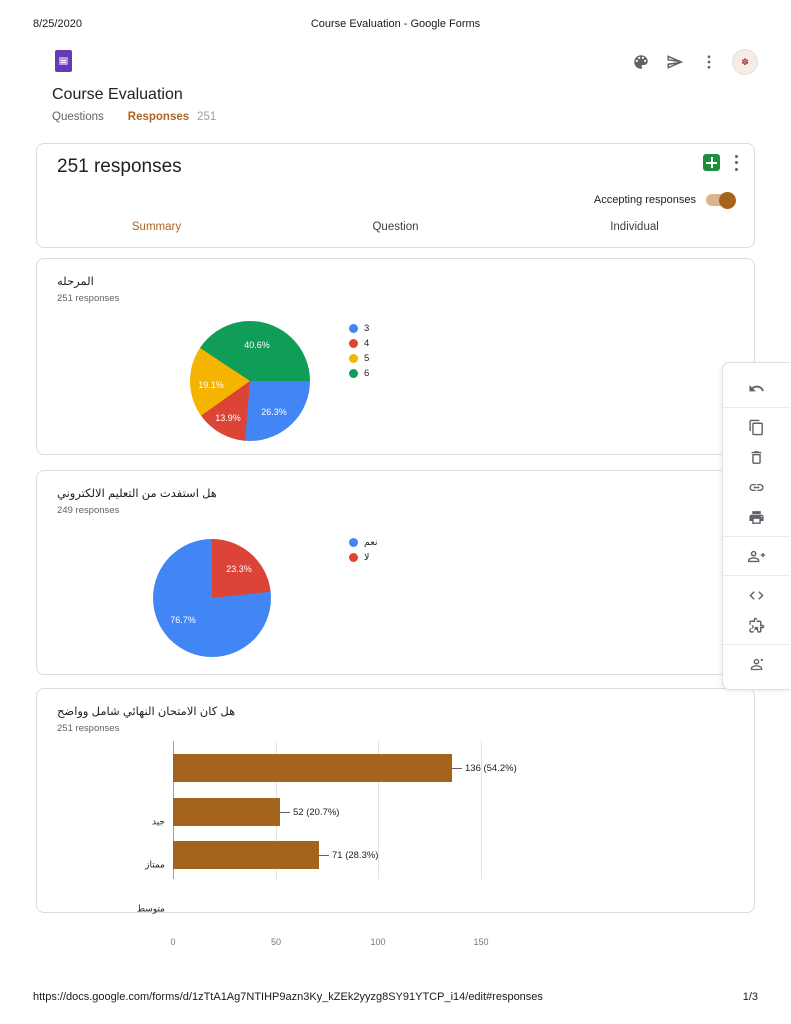 The image size is (791, 1024). I want to click on question-response-count: 251 responses, so click(88, 728).